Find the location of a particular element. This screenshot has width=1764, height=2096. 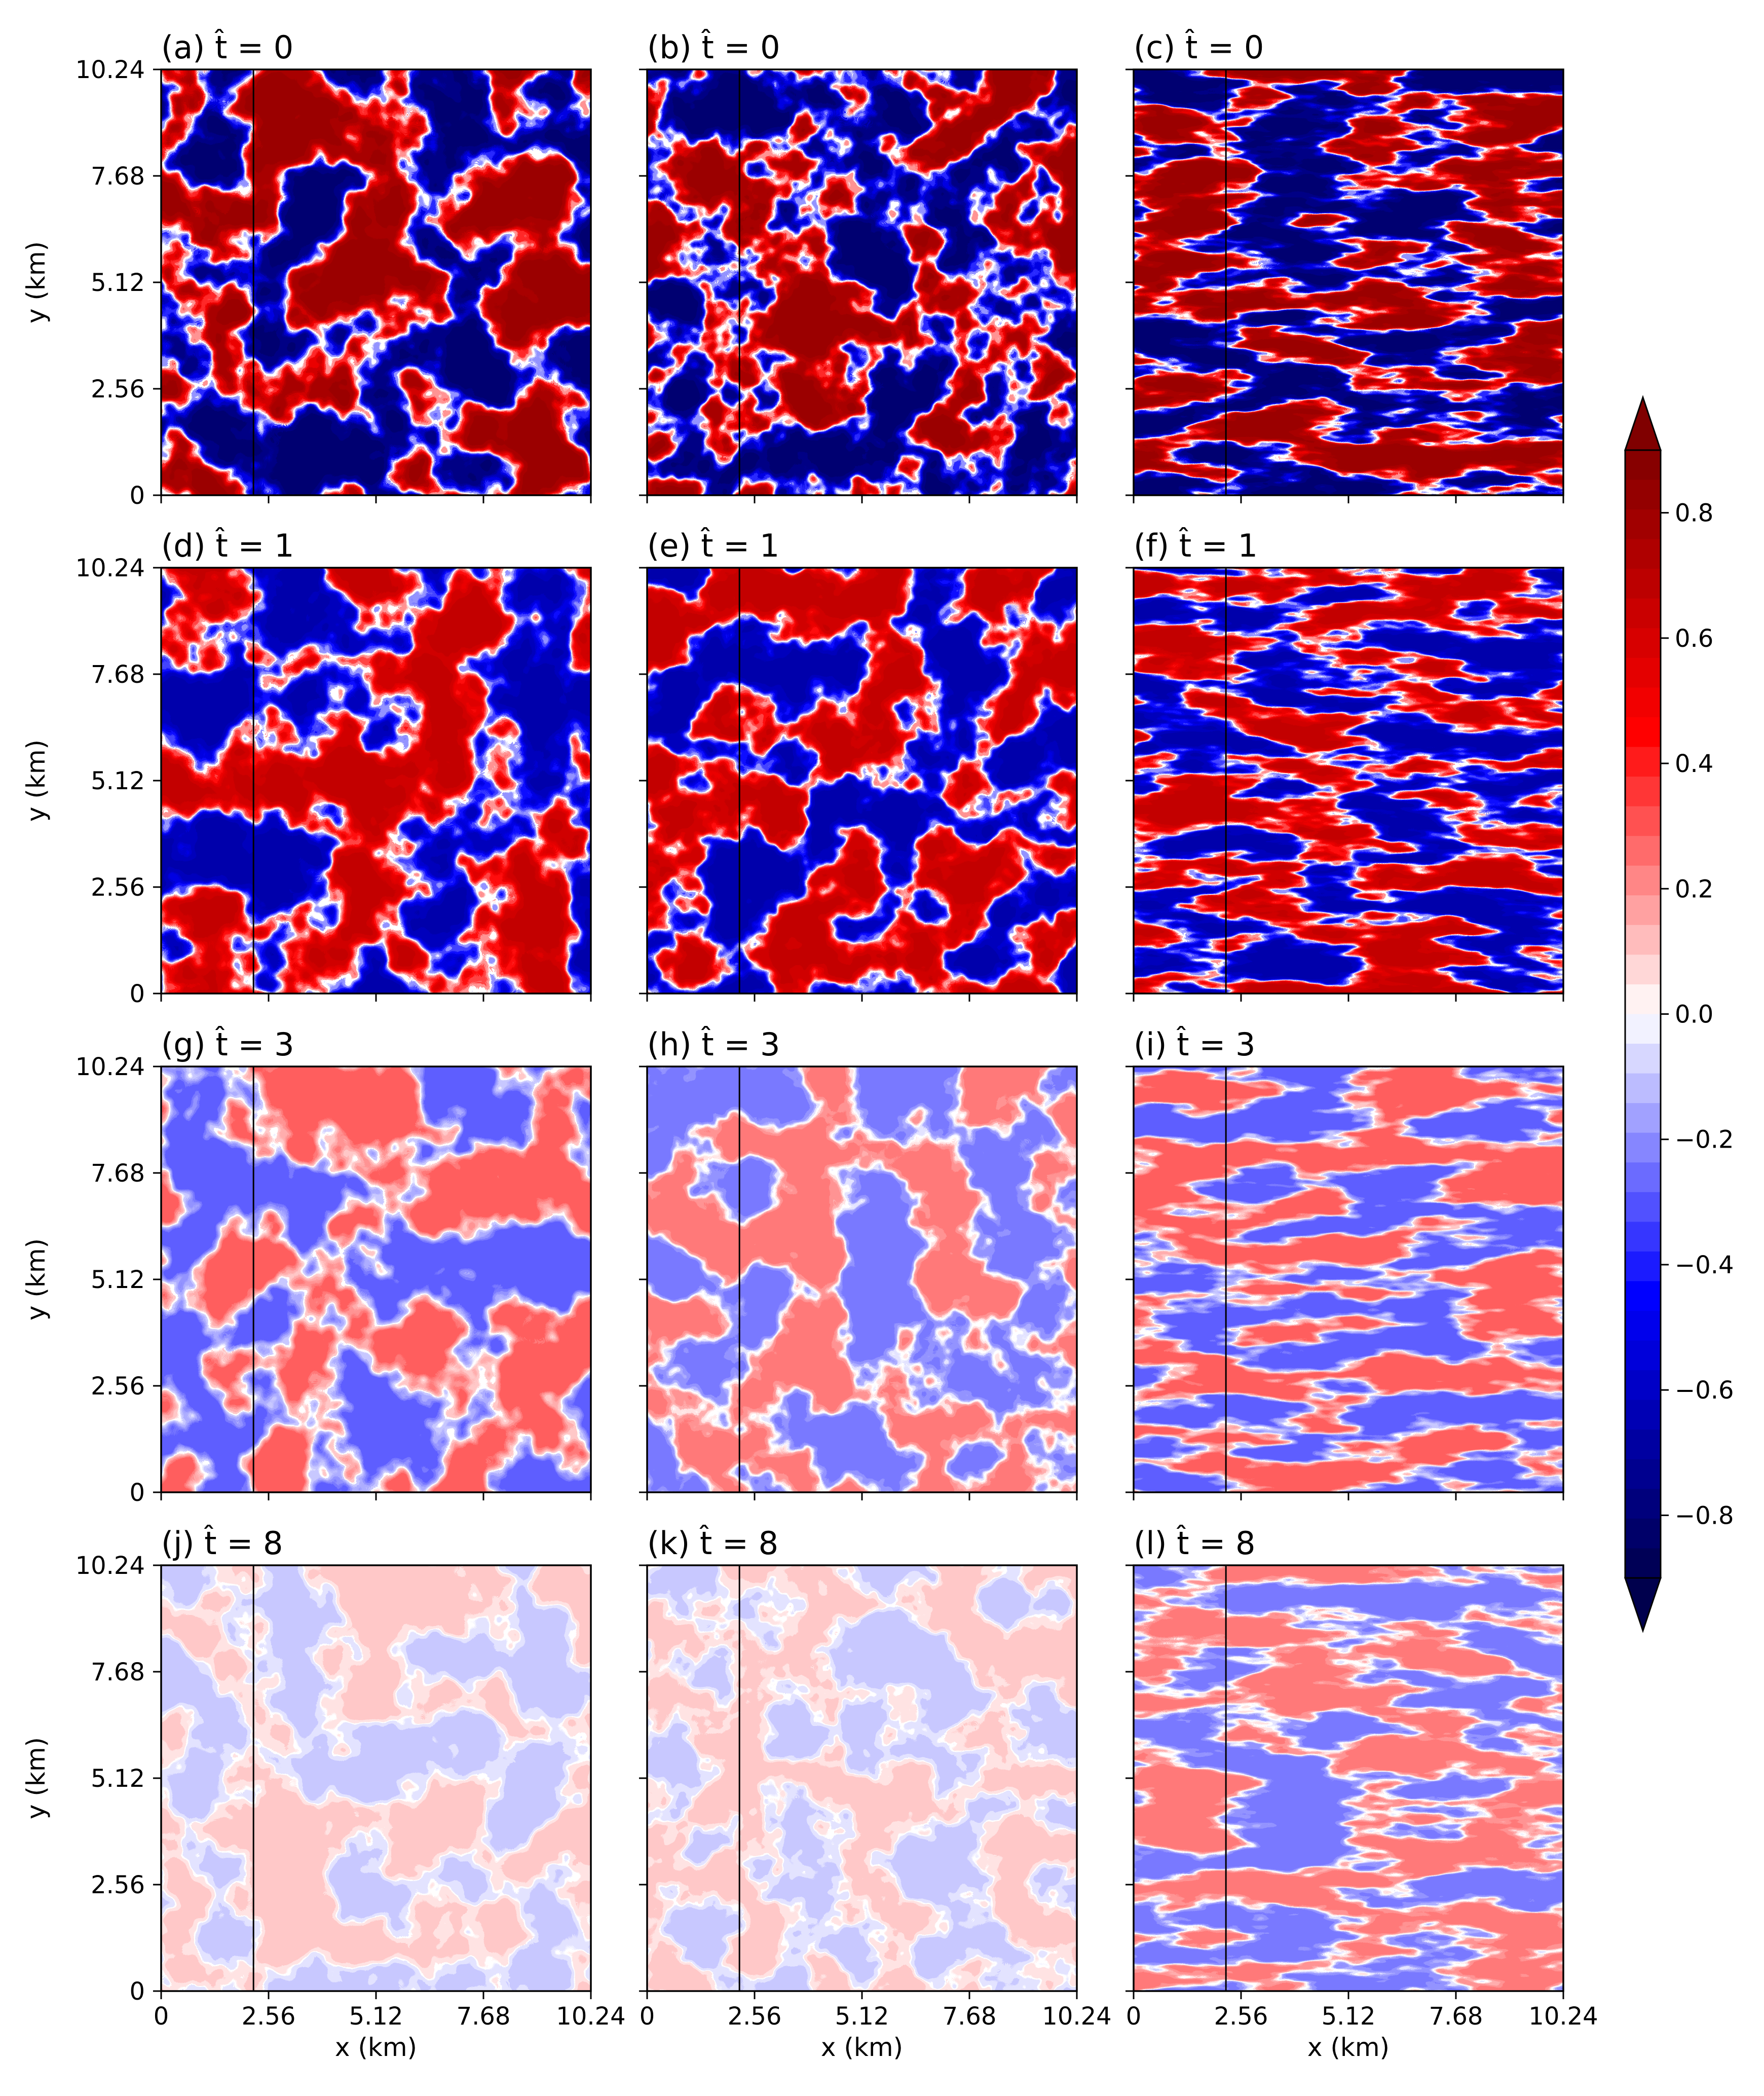

panel-title-h: (h) t̂ = 3 is located at coordinates (713, 1044).